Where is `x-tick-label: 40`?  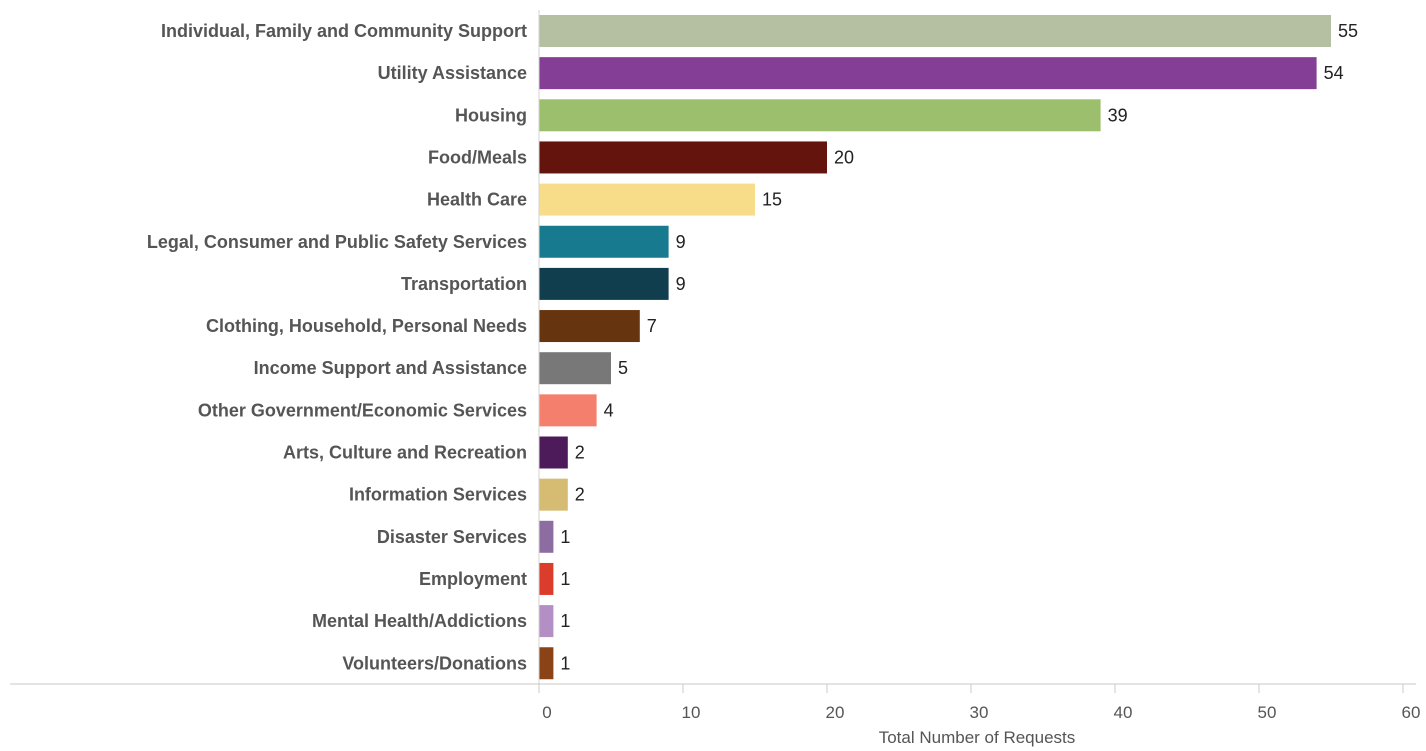
x-tick-label: 40 is located at coordinates (1123, 712).